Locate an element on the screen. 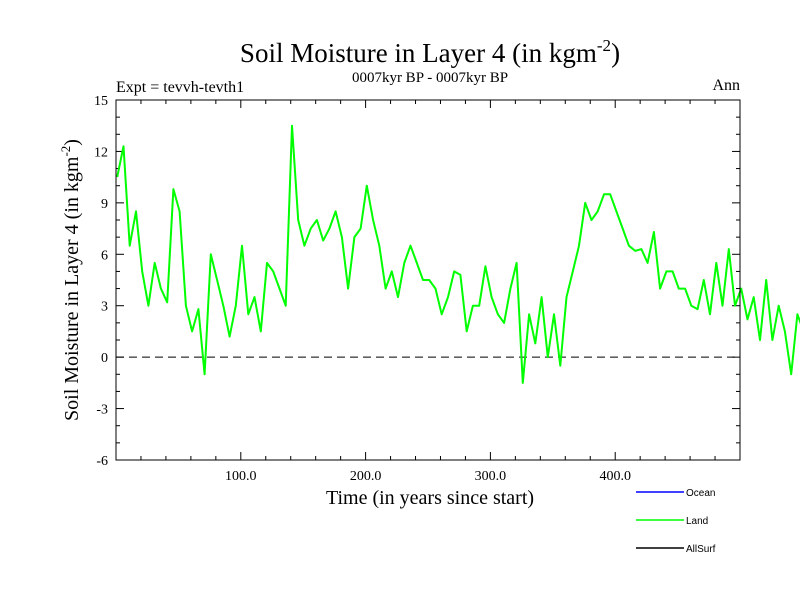 This screenshot has width=800, height=600. x-tick-label: 300.0 is located at coordinates (491, 476).